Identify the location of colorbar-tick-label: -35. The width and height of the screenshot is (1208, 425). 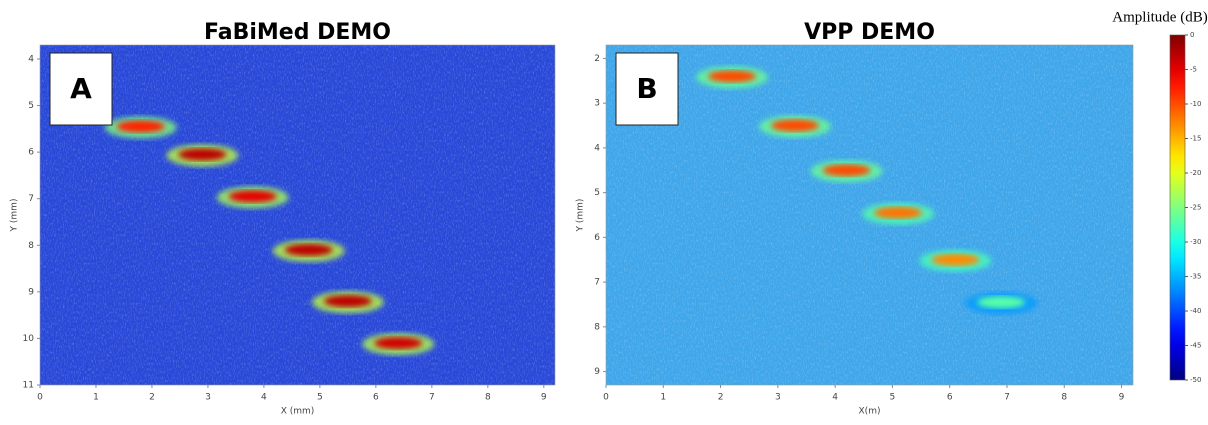
(1195, 277).